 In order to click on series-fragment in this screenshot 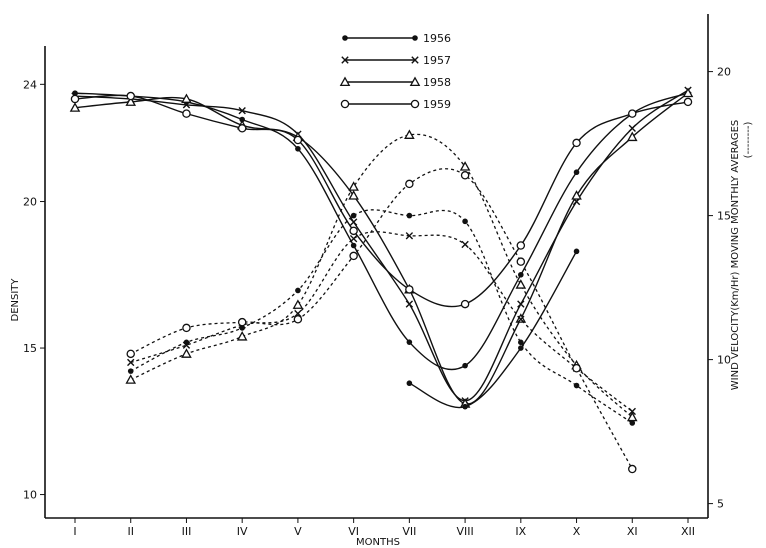, I will do `click(493, 329)`.